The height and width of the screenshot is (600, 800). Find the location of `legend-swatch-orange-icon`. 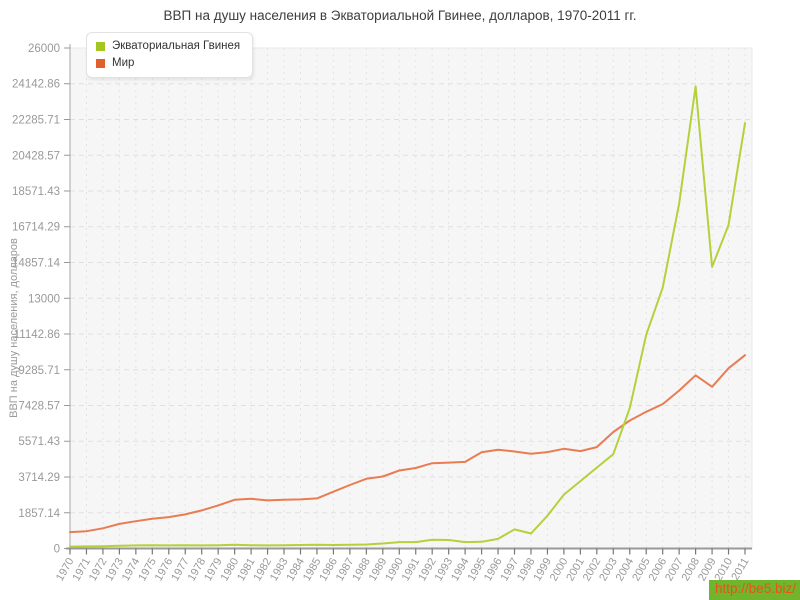

legend-swatch-orange-icon is located at coordinates (100, 63).